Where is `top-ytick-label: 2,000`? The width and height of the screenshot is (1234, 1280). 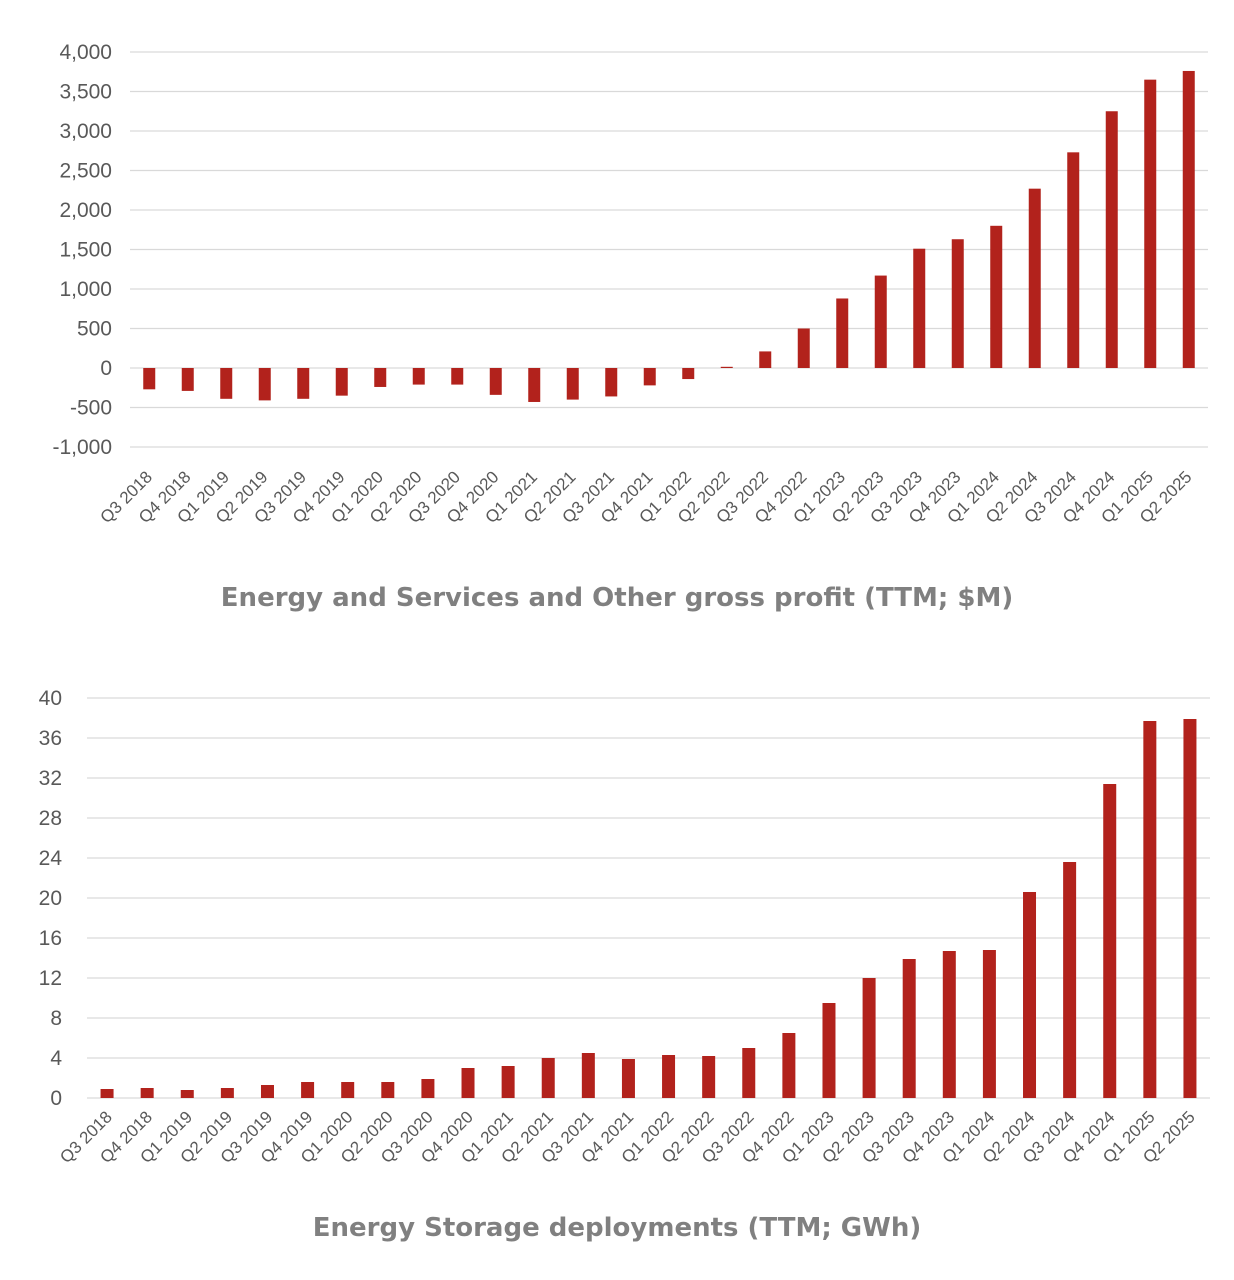 top-ytick-label: 2,000 is located at coordinates (85, 210).